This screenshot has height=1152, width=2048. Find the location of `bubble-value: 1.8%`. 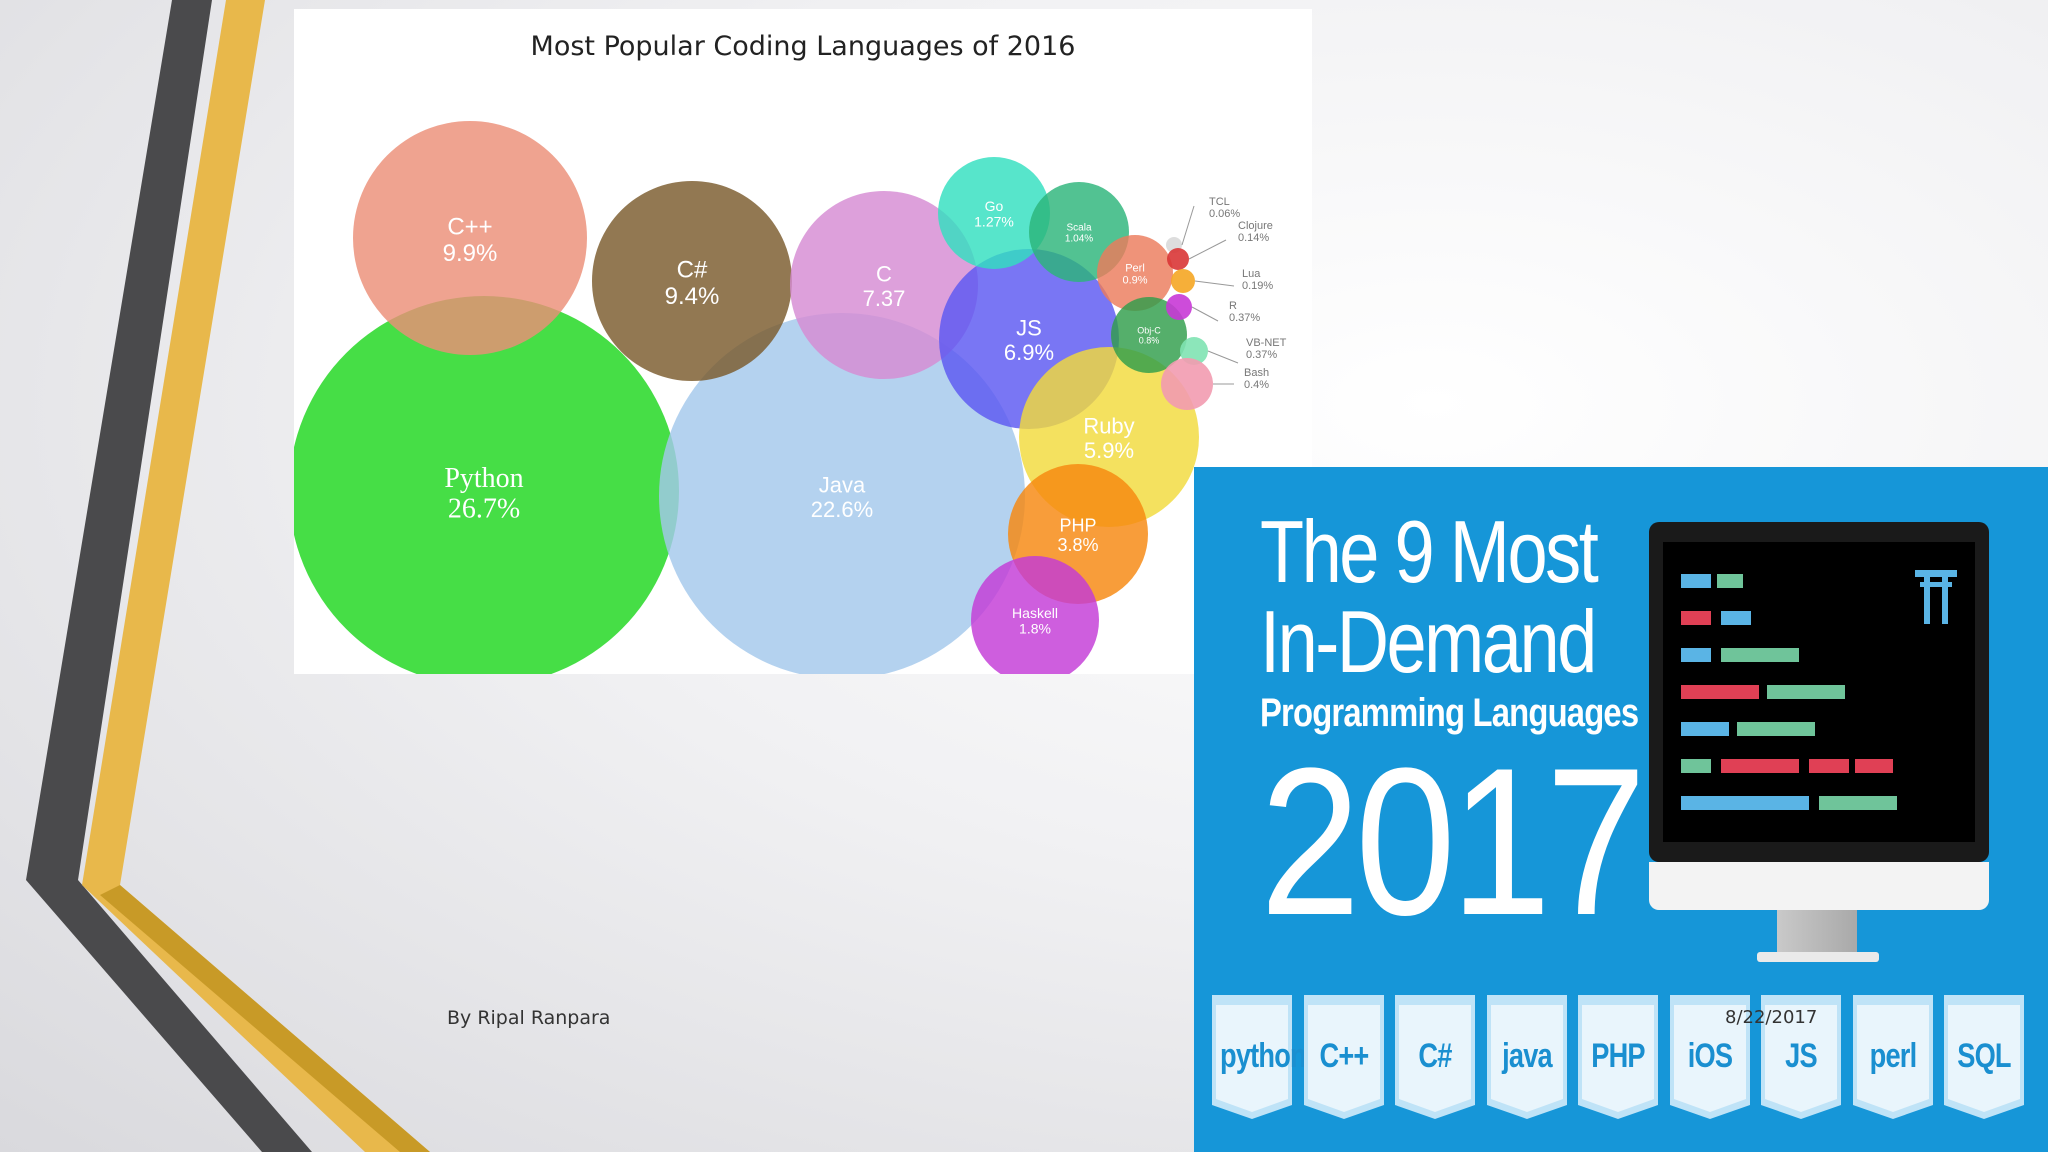

bubble-value: 1.8% is located at coordinates (1035, 628).